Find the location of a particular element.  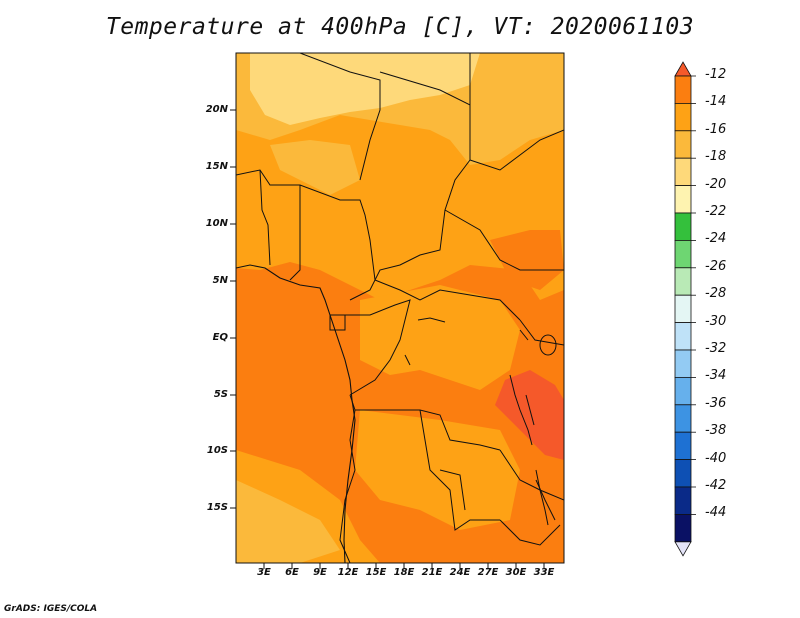

colorbar-label: -44 is located at coordinates (716, 513).